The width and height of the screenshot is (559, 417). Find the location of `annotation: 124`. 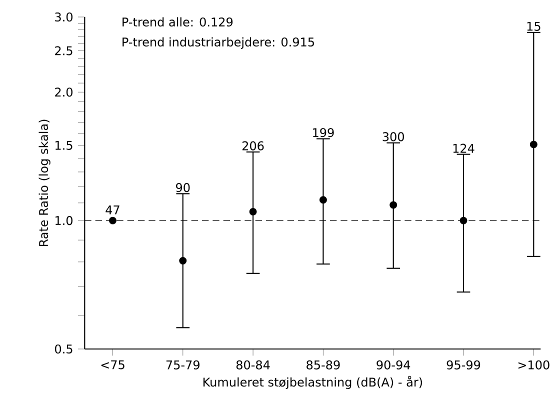

annotation: 124 is located at coordinates (463, 148).